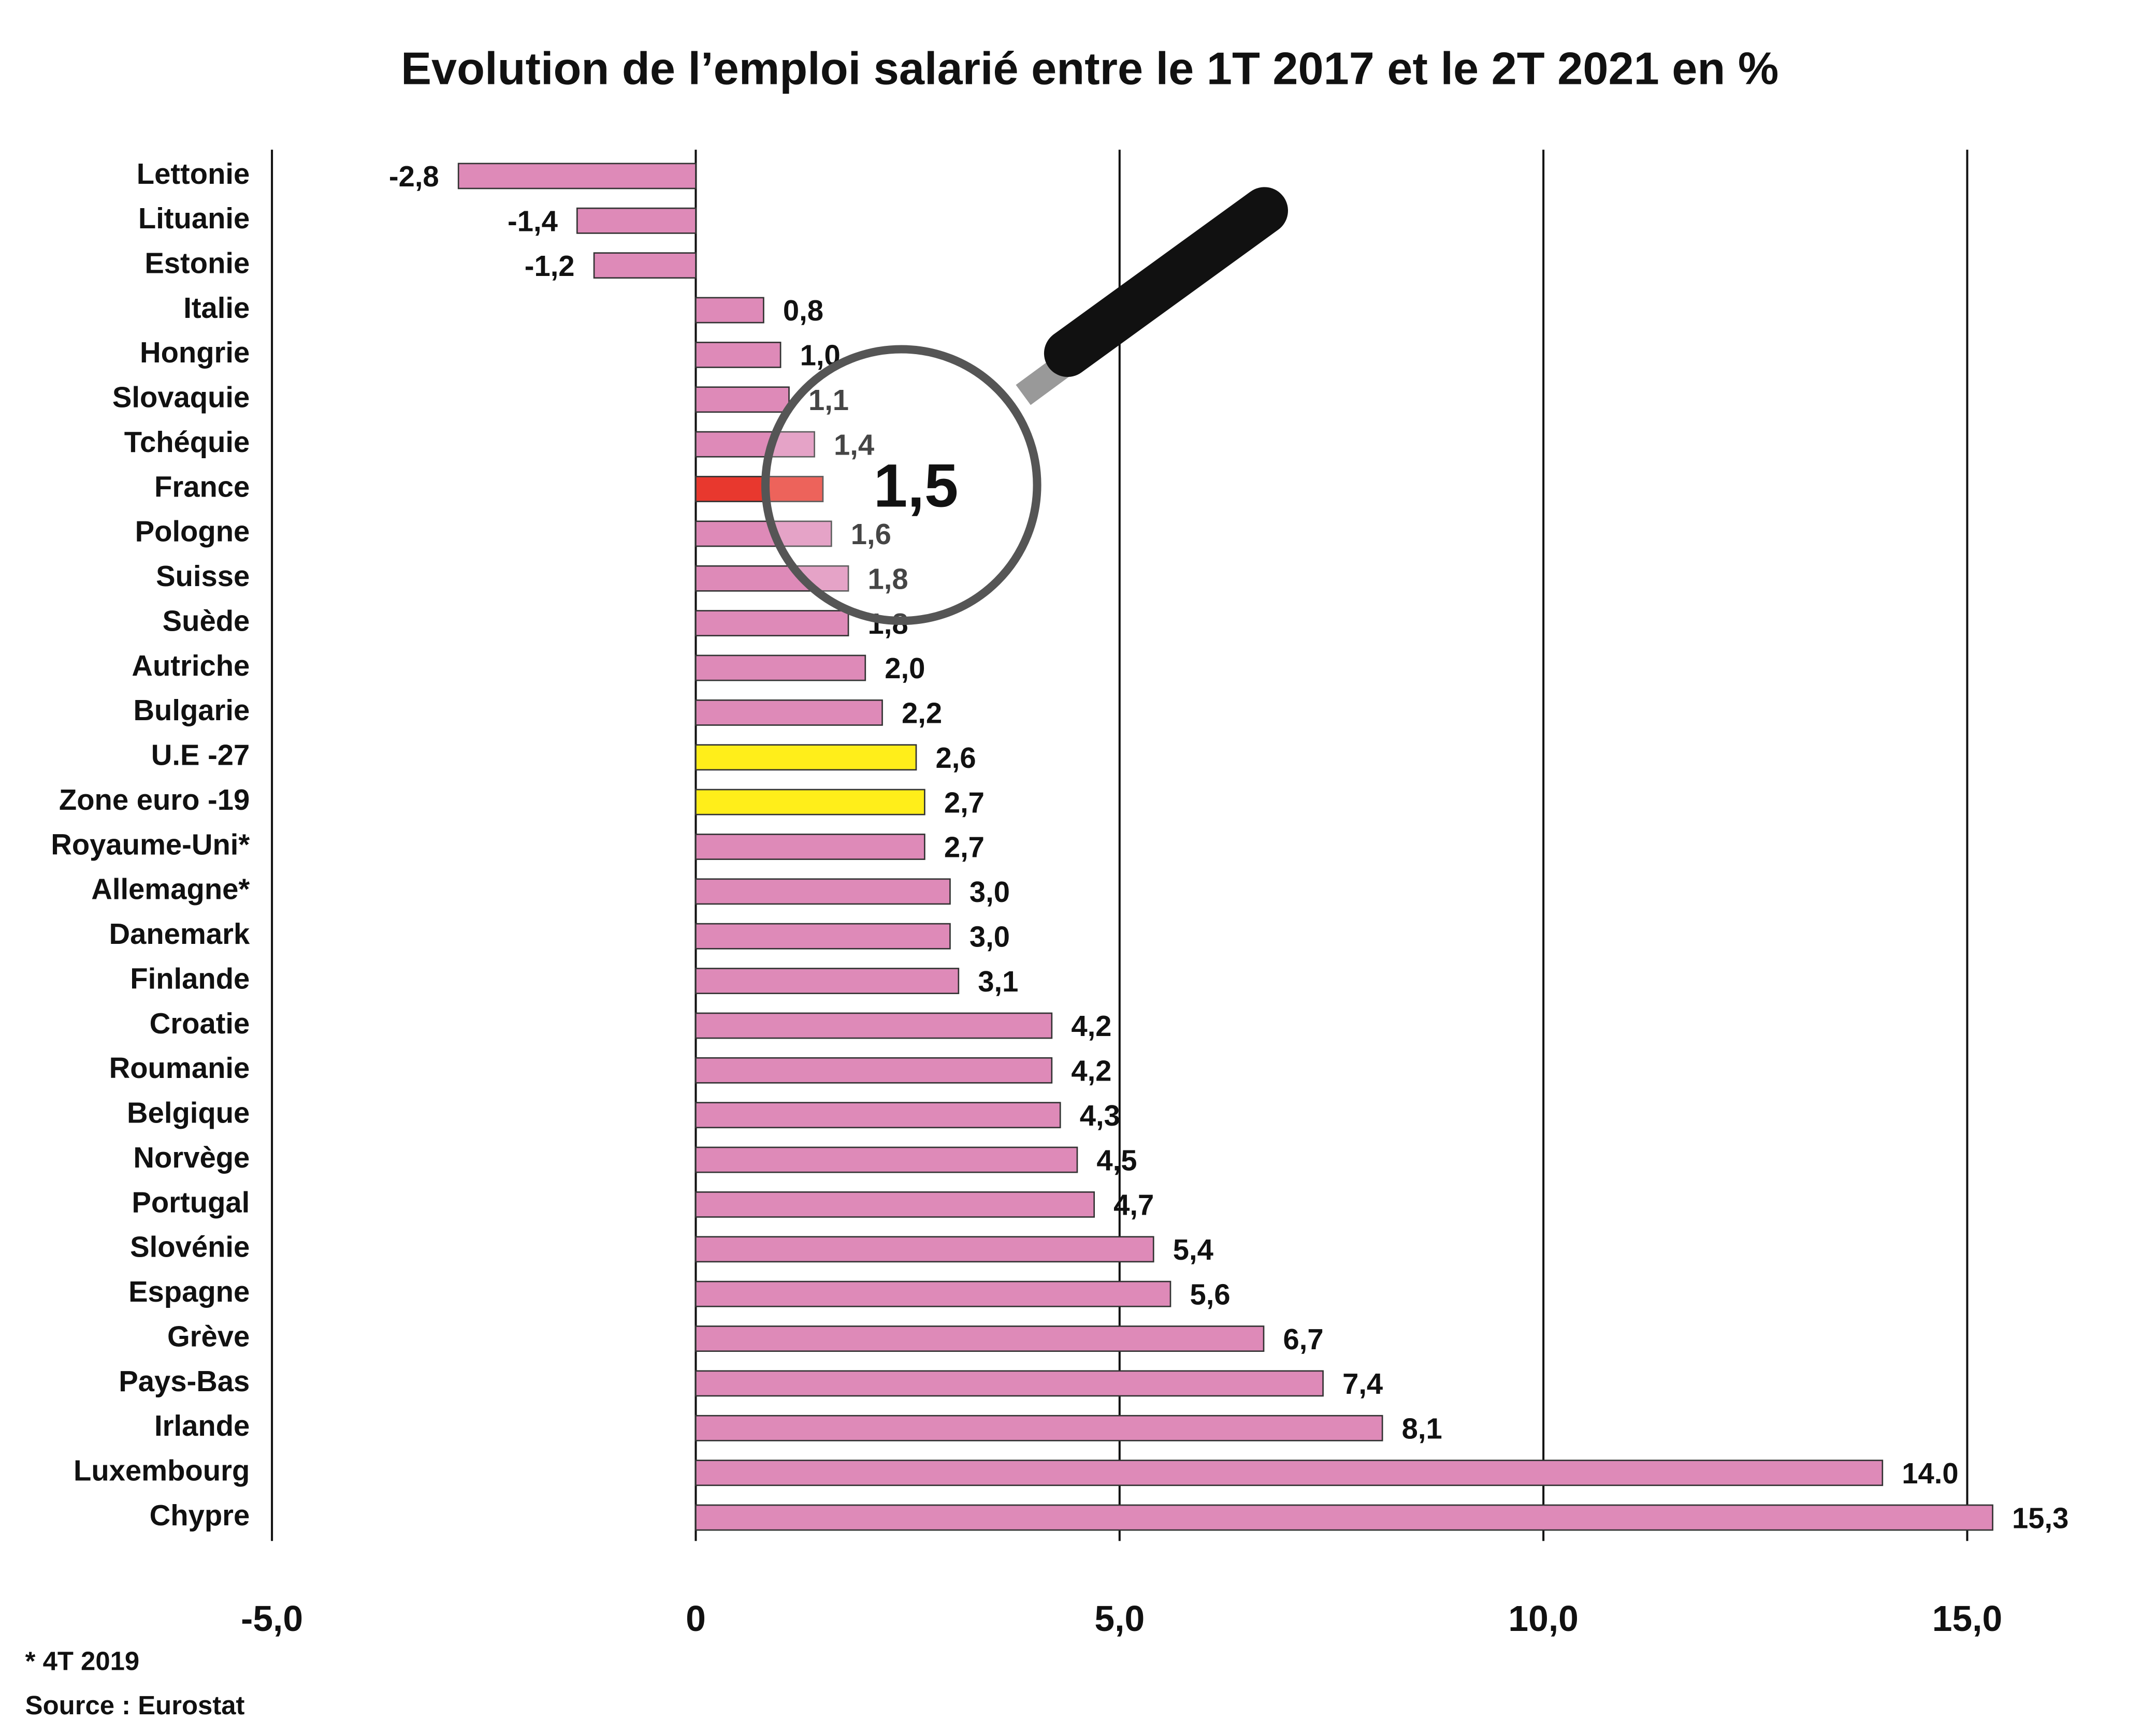 This screenshot has width=2156, height=1735. Describe the element at coordinates (533, 221) in the screenshot. I see `value-label: -1,4` at that location.